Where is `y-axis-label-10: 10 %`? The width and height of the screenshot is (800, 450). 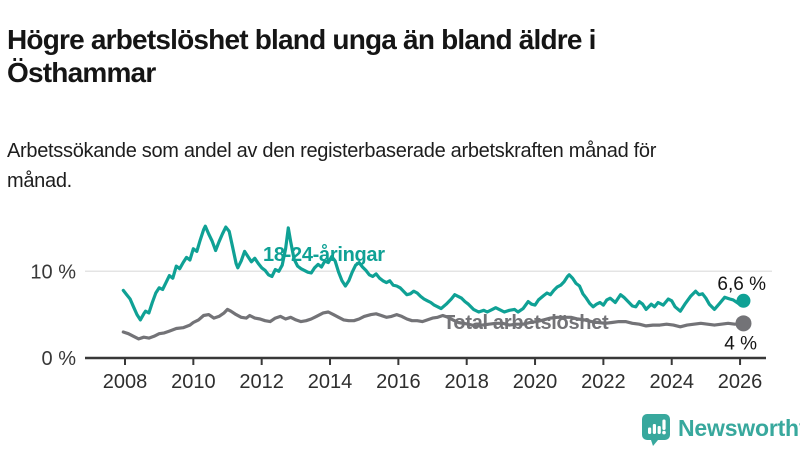
y-axis-label-10: 10 % is located at coordinates (53, 272).